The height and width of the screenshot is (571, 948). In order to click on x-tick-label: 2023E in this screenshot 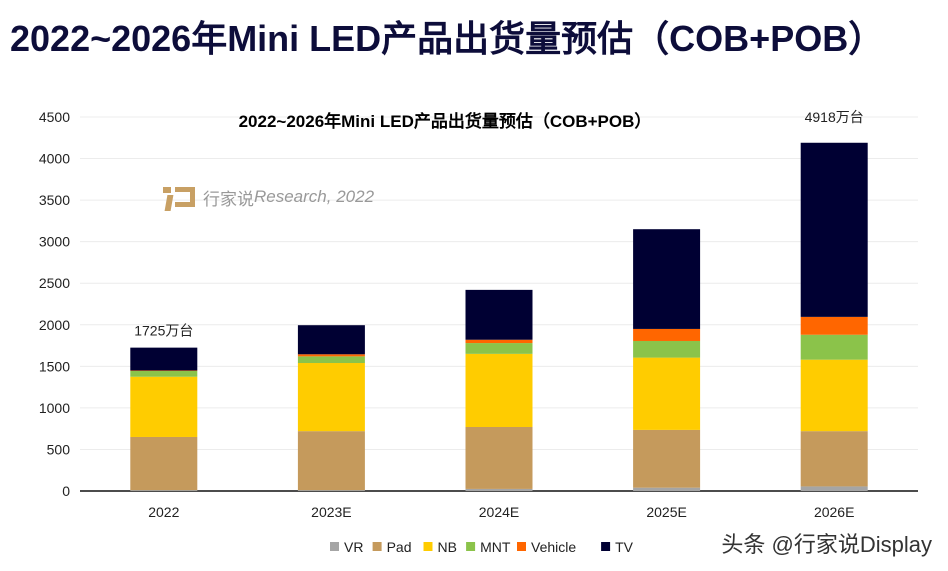, I will do `click(331, 512)`.